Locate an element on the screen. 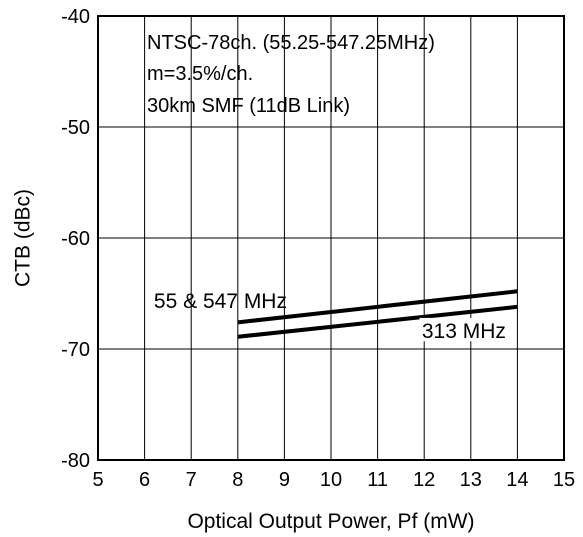  series-line-313mhz is located at coordinates (377, 321).